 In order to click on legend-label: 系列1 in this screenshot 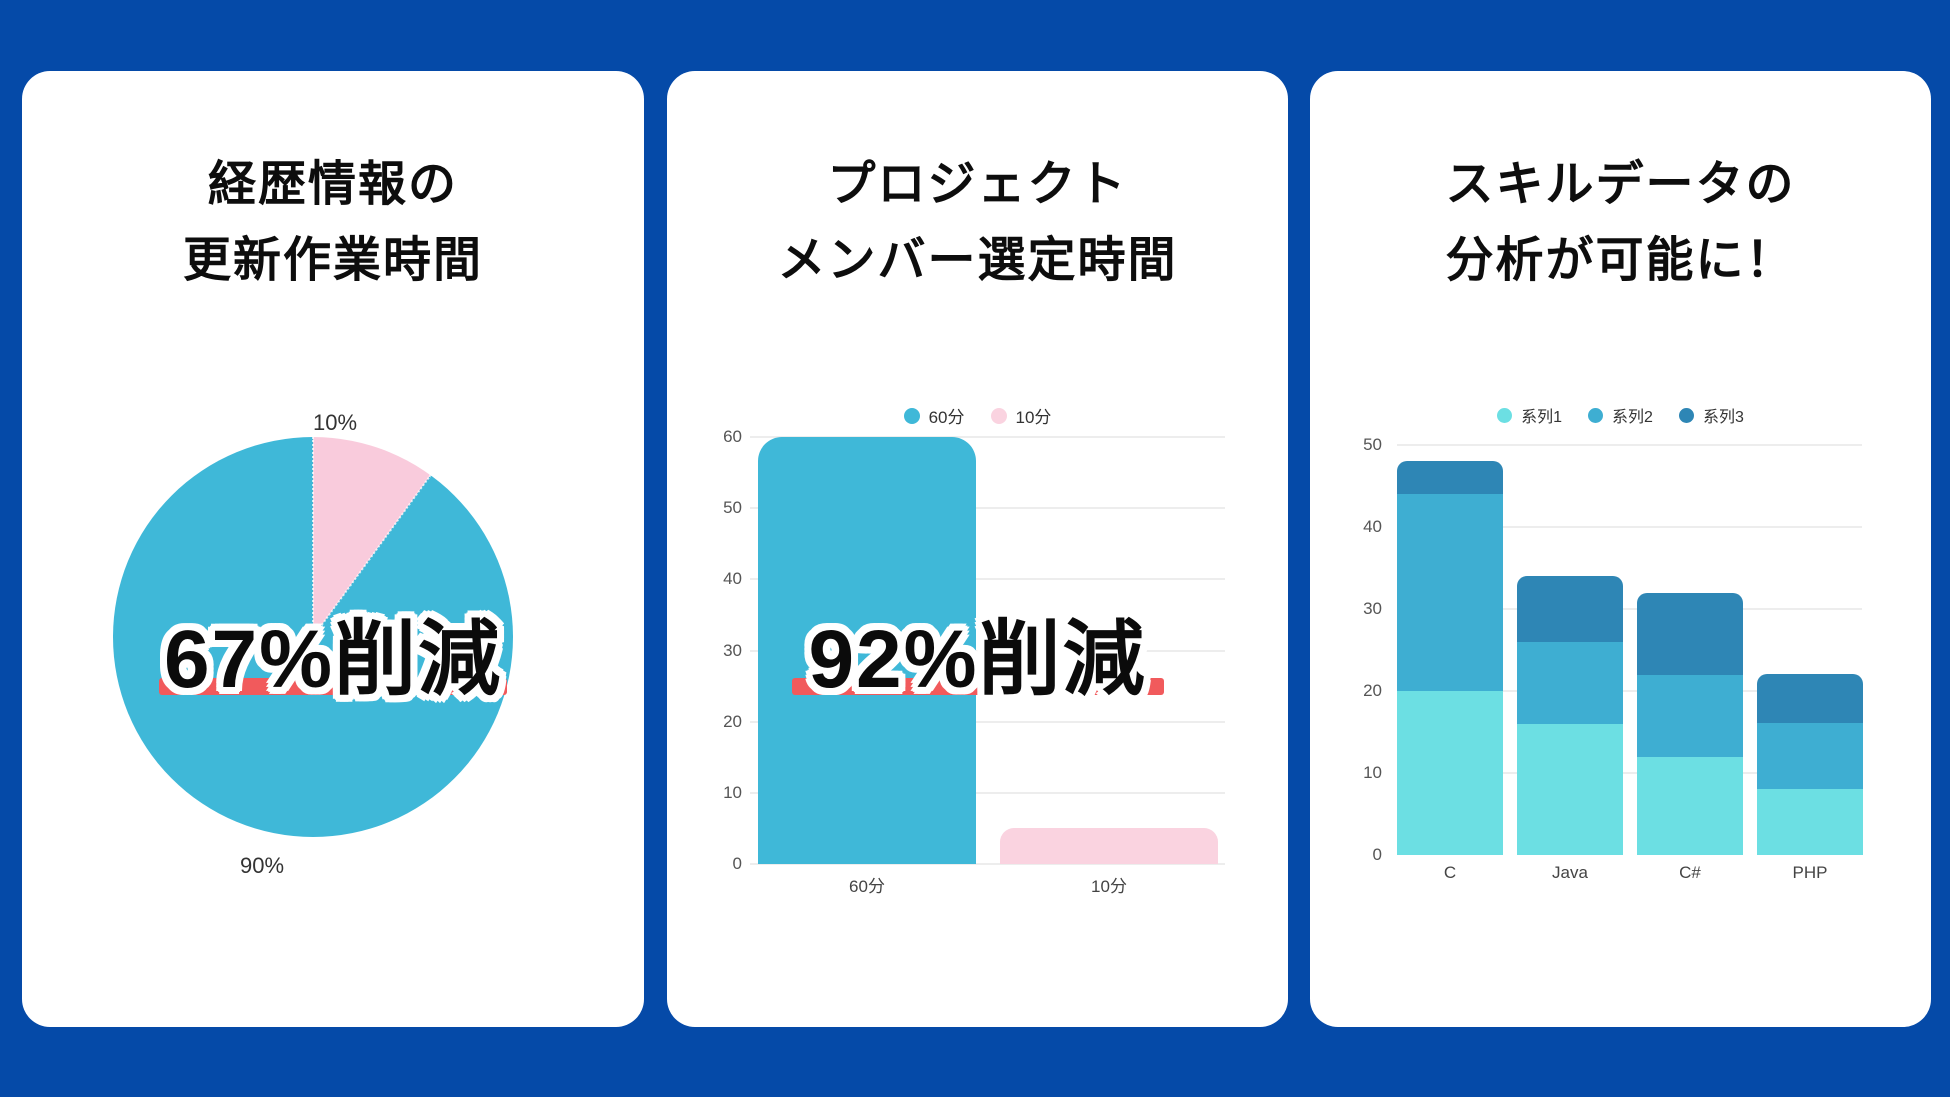, I will do `click(1542, 417)`.